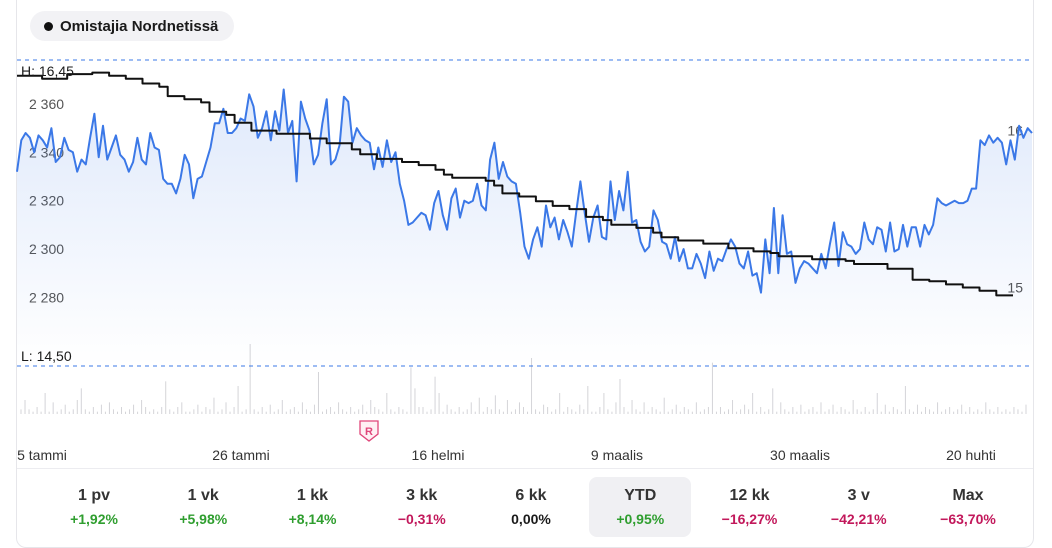 Image resolution: width=1052 pixels, height=548 pixels. What do you see at coordinates (46, 356) in the screenshot?
I see `low-label: L: 14,50` at bounding box center [46, 356].